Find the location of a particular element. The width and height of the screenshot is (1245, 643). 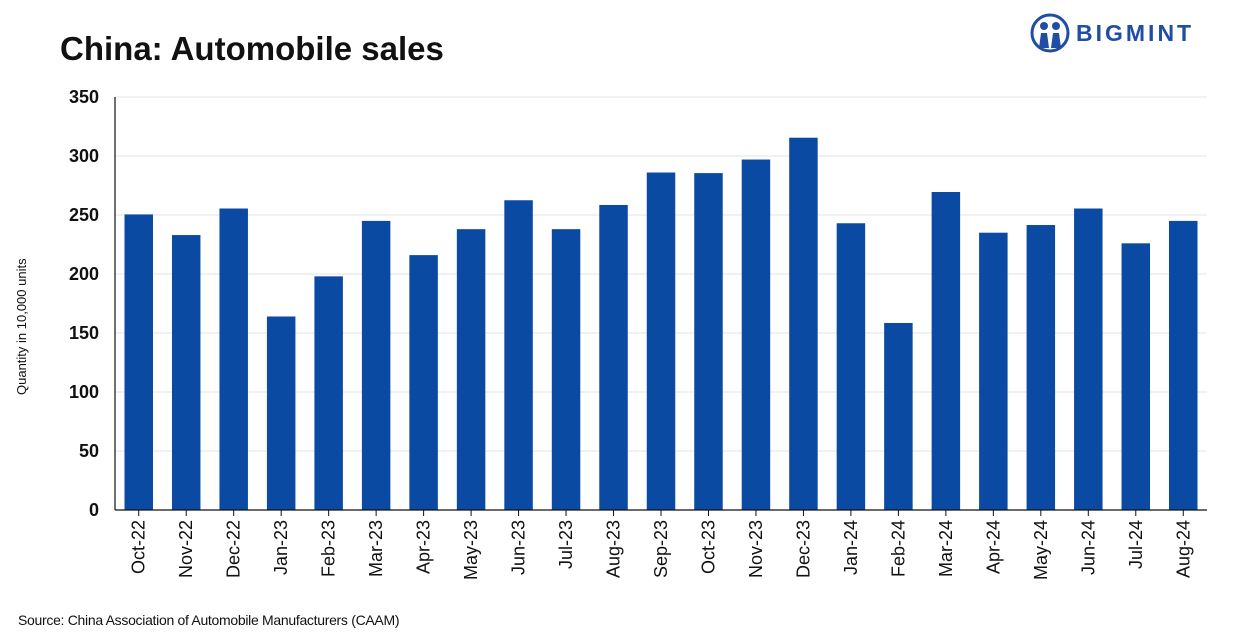

x-tick-label: Apr-23 is located at coordinates (424, 547).